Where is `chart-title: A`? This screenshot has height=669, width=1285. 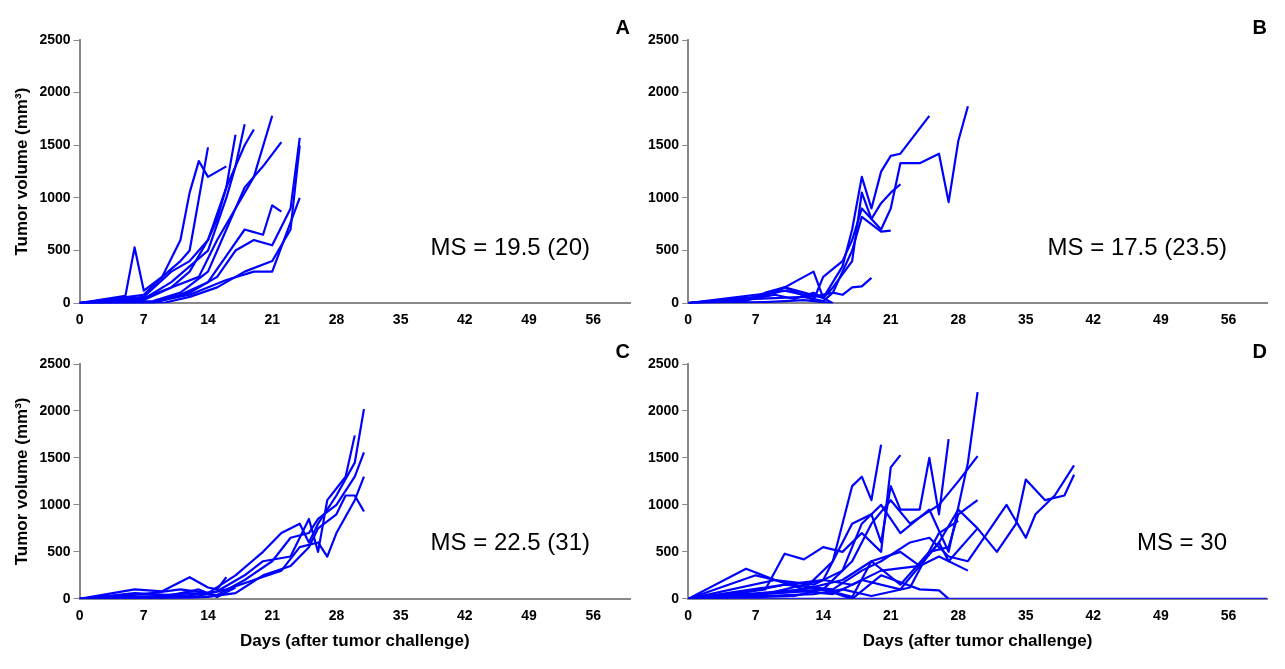 chart-title: A is located at coordinates (622, 26).